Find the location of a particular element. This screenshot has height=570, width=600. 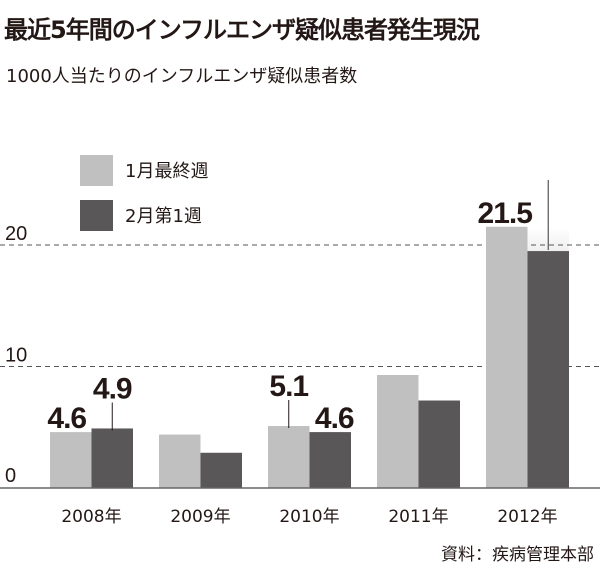

y-tick-label: 20 is located at coordinates (16, 234).